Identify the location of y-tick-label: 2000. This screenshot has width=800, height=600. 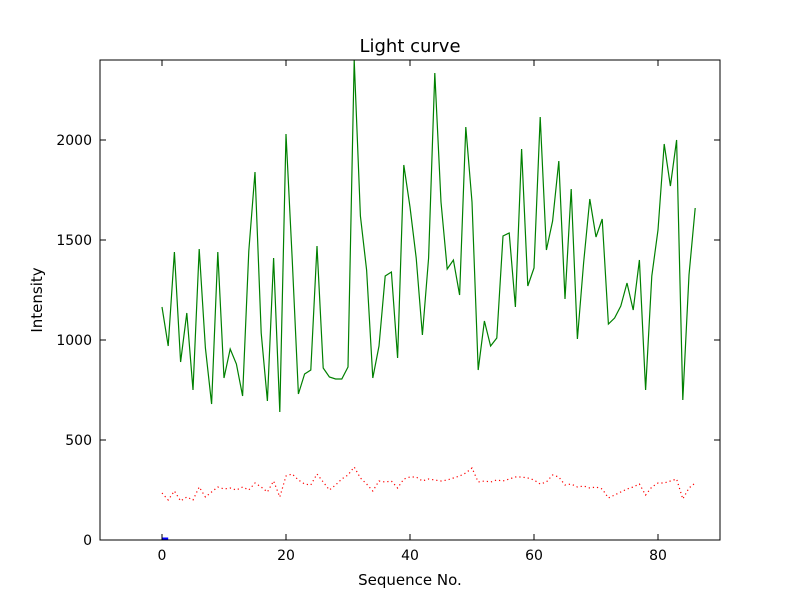
(74, 141).